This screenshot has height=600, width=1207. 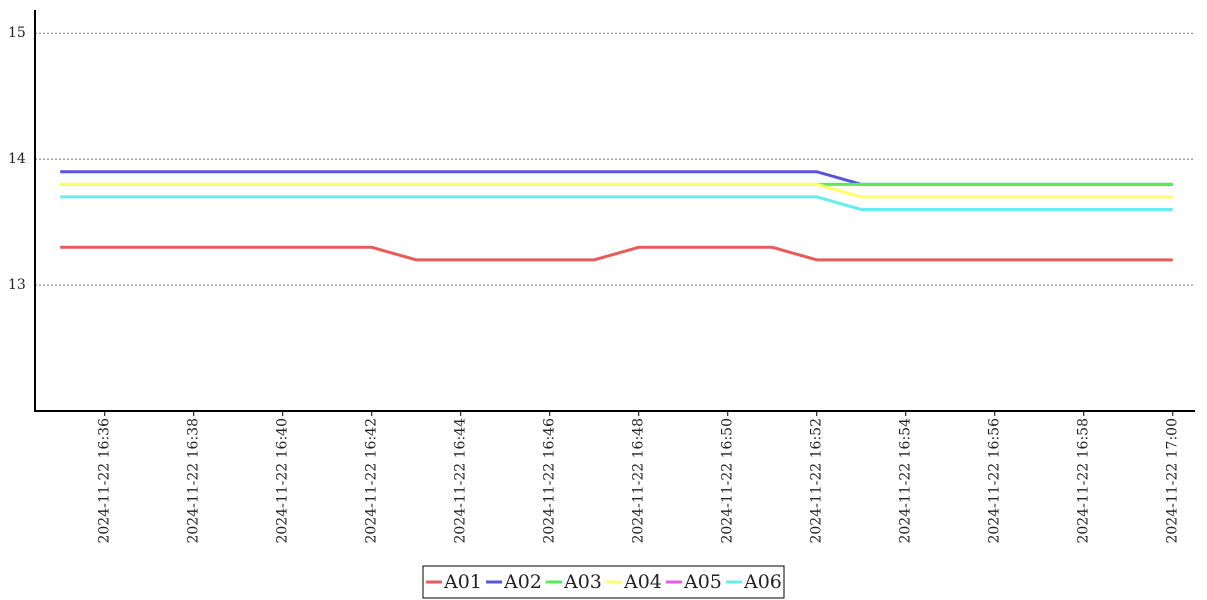 What do you see at coordinates (462, 582) in the screenshot?
I see `legend-label: A01` at bounding box center [462, 582].